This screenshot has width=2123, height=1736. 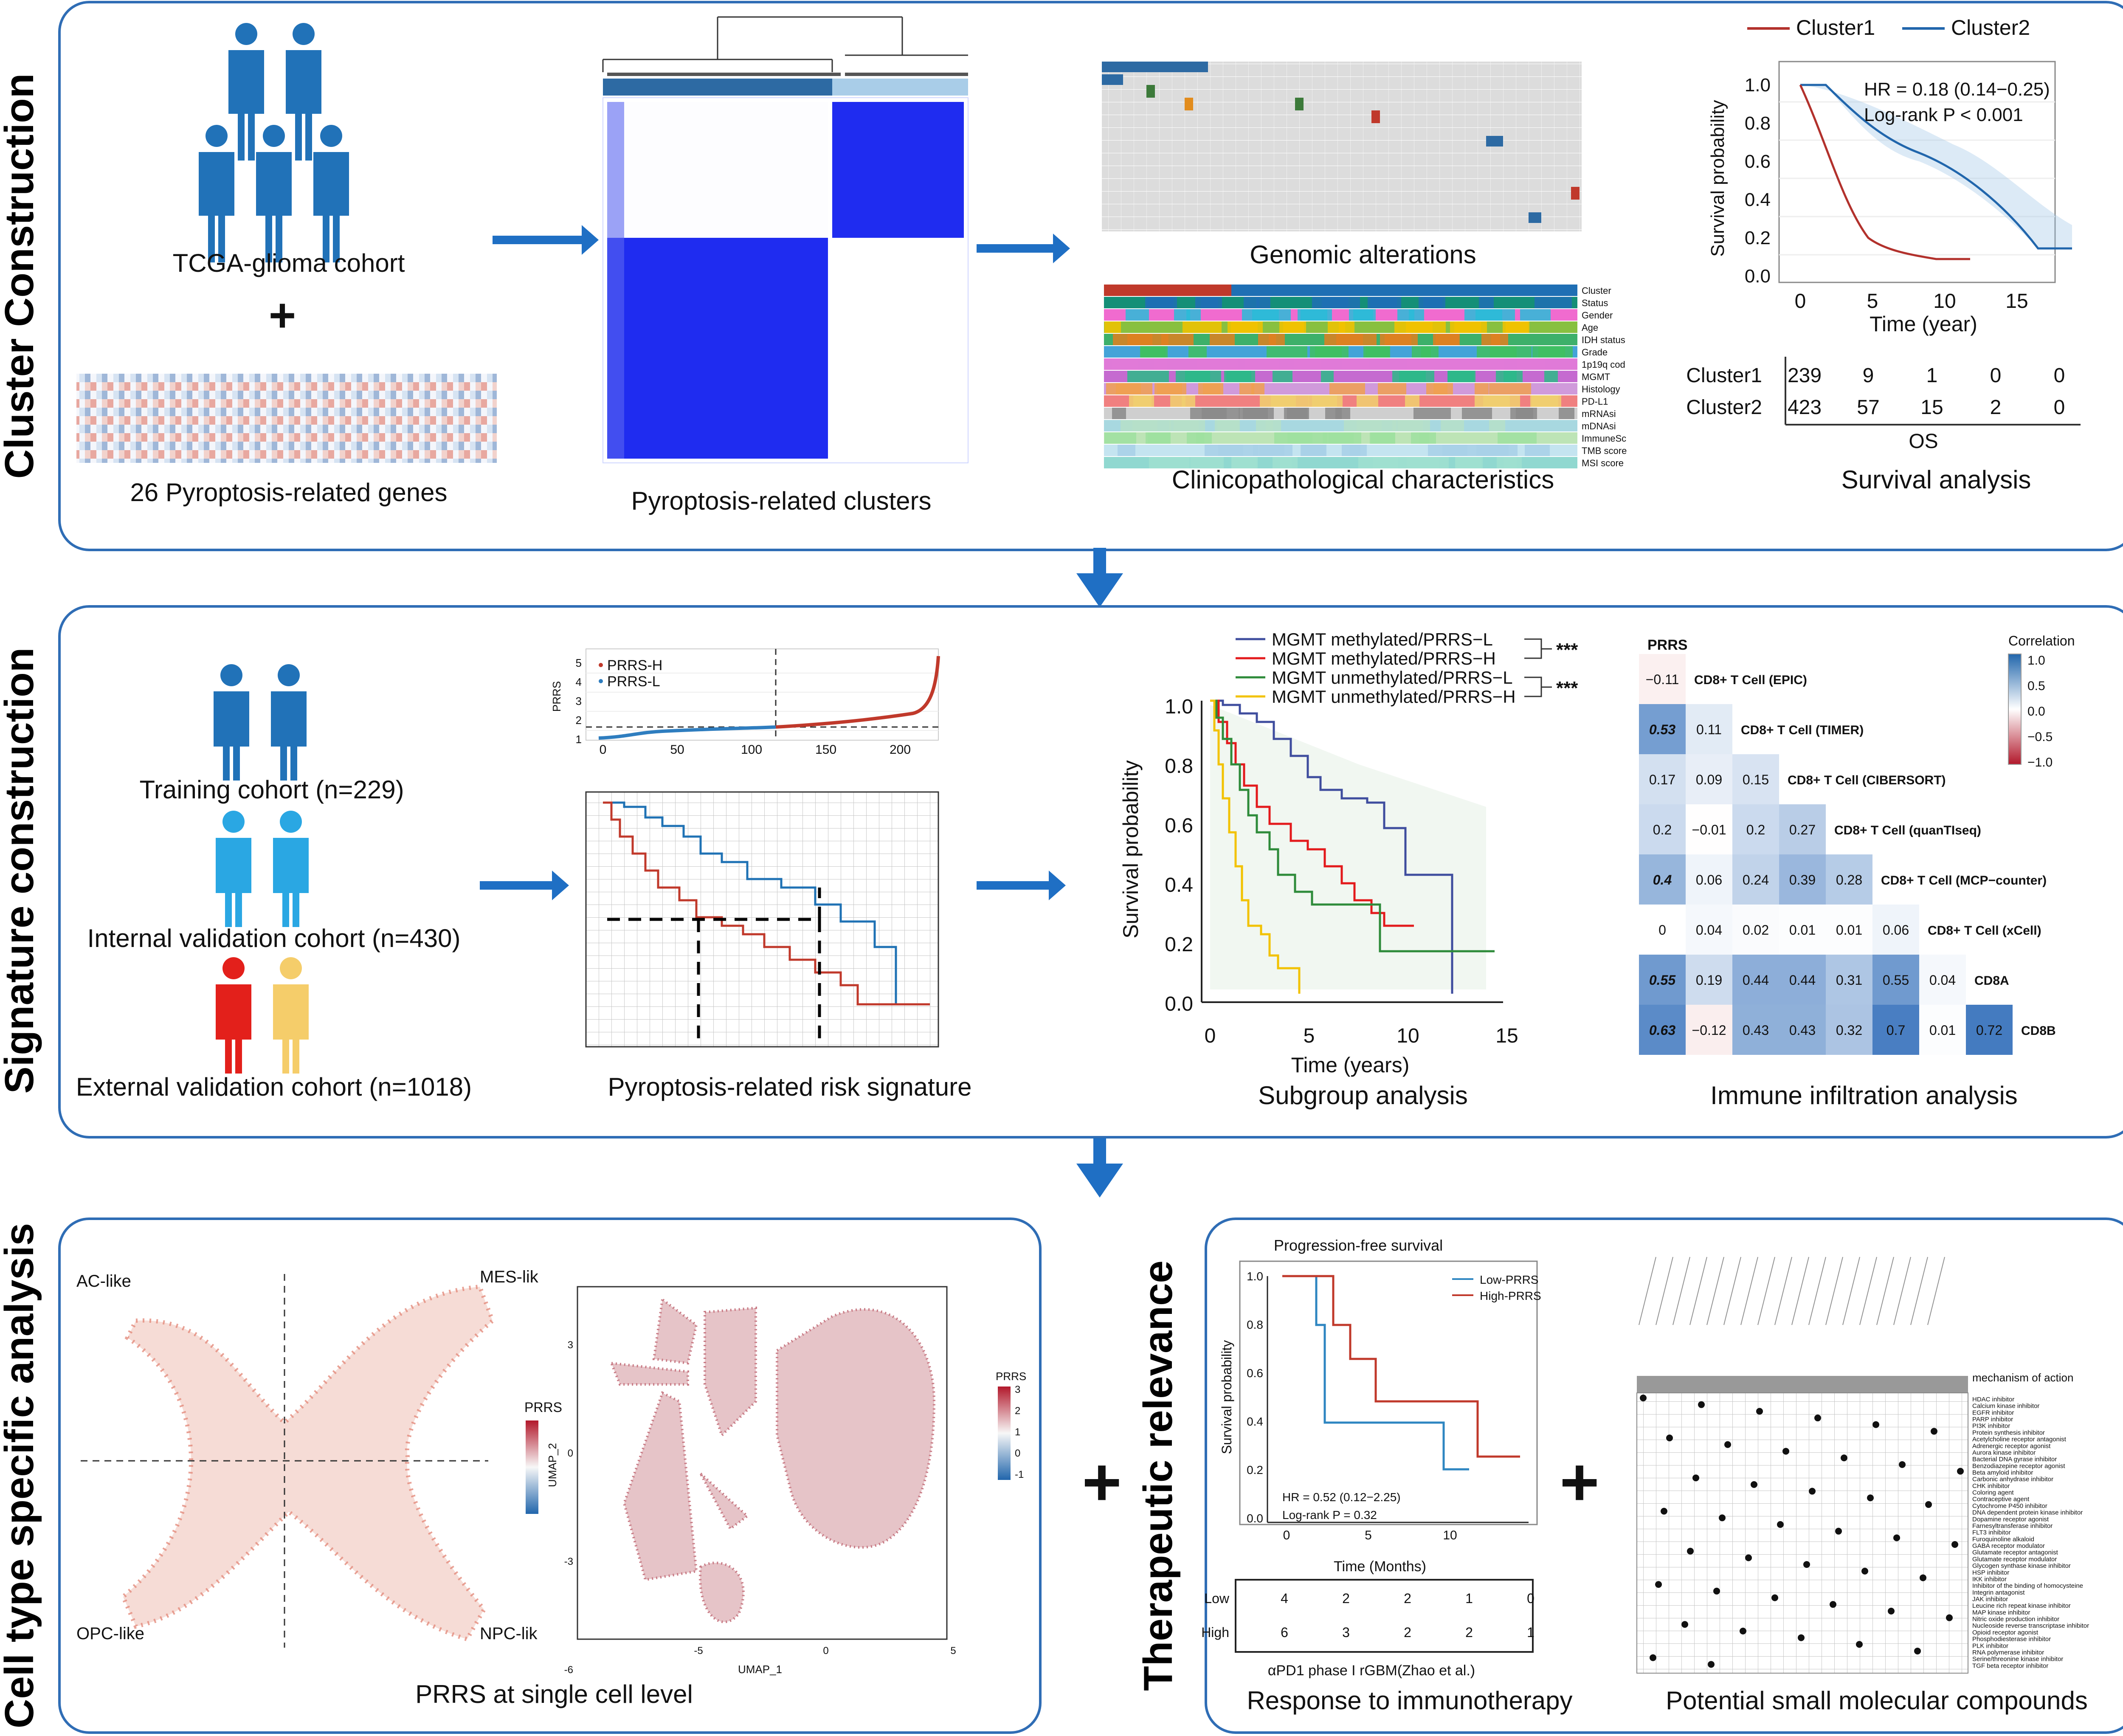 What do you see at coordinates (1756, 1030) in the screenshot?
I see `corr-value-7-2: 0.43` at bounding box center [1756, 1030].